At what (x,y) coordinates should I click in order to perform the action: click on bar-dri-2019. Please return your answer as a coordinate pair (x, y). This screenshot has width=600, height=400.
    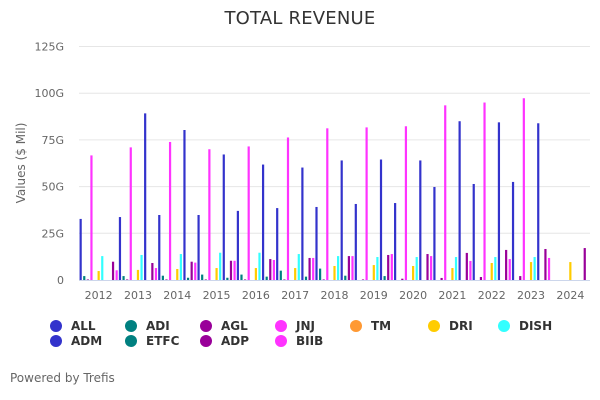
    Looking at the image, I should click on (373, 272).